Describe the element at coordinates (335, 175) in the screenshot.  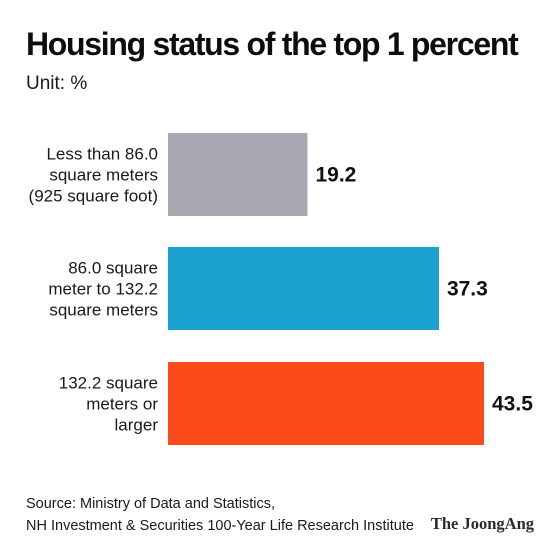
I see `value-label-1: 19.2` at that location.